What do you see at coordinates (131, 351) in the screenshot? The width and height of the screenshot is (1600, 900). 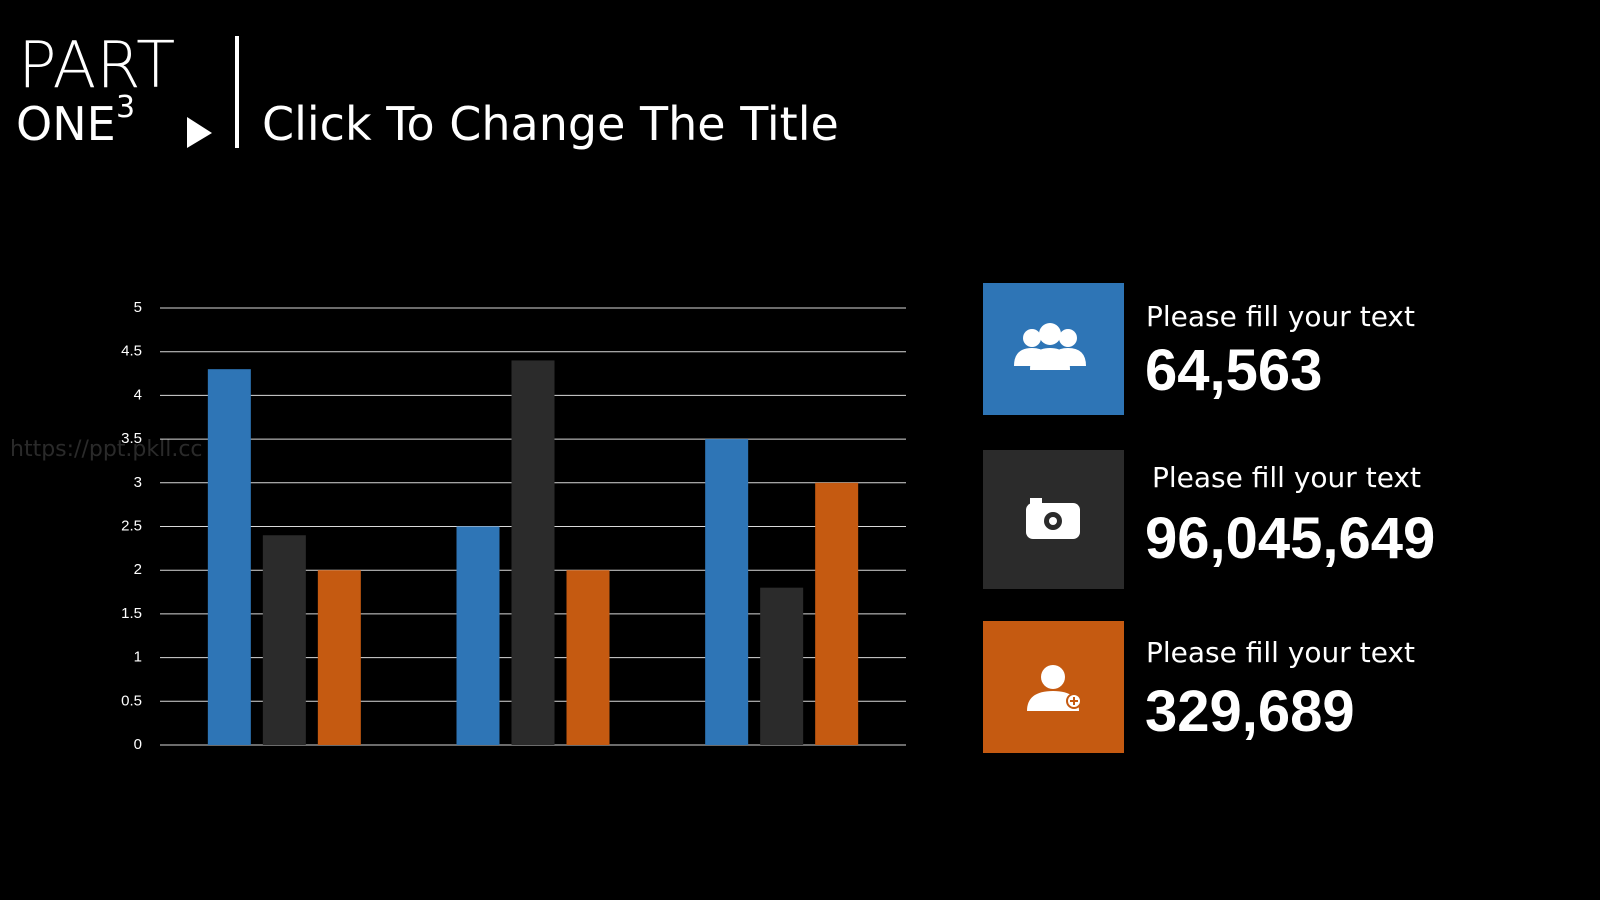 I see `y-tick-label: 4.5` at bounding box center [131, 351].